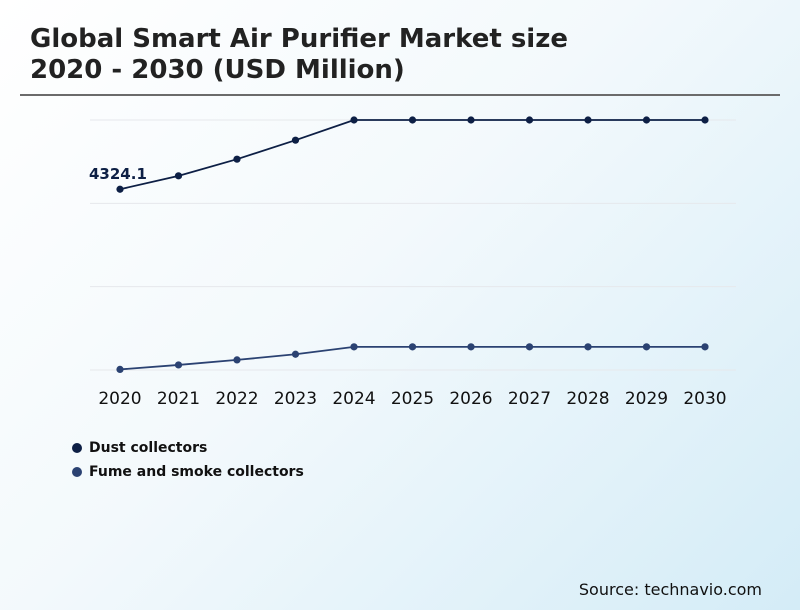 The width and height of the screenshot is (800, 610). What do you see at coordinates (236, 399) in the screenshot?
I see `x-tick-label: 2022` at bounding box center [236, 399].